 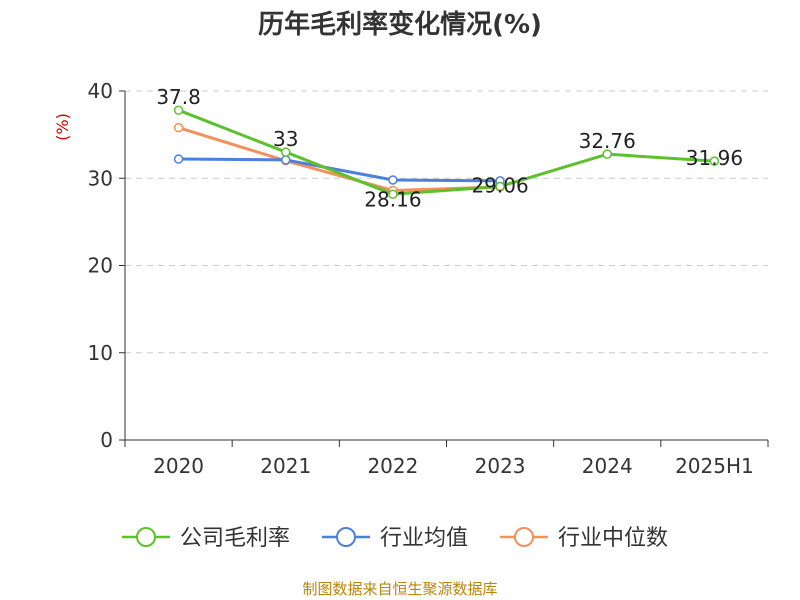 I want to click on y-axis-label: (%), so click(x=62, y=127).